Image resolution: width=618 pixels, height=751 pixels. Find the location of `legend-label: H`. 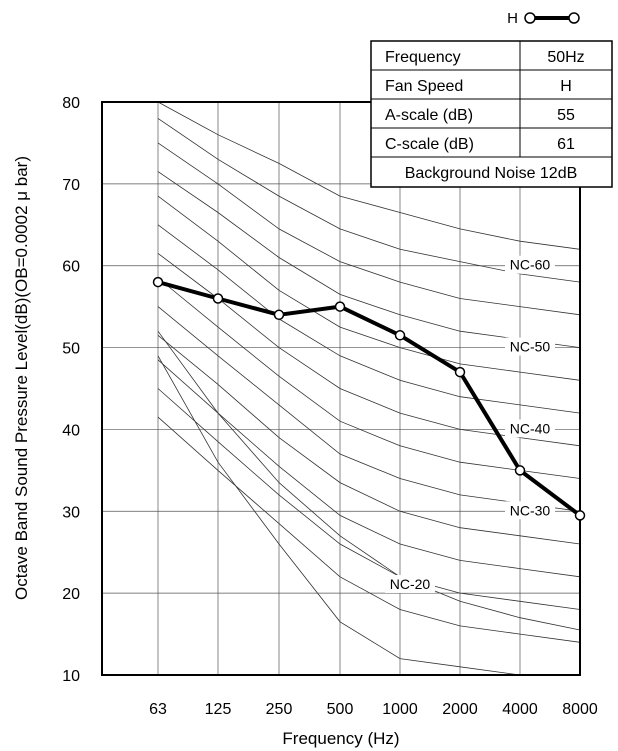

legend-label: H is located at coordinates (512, 18).